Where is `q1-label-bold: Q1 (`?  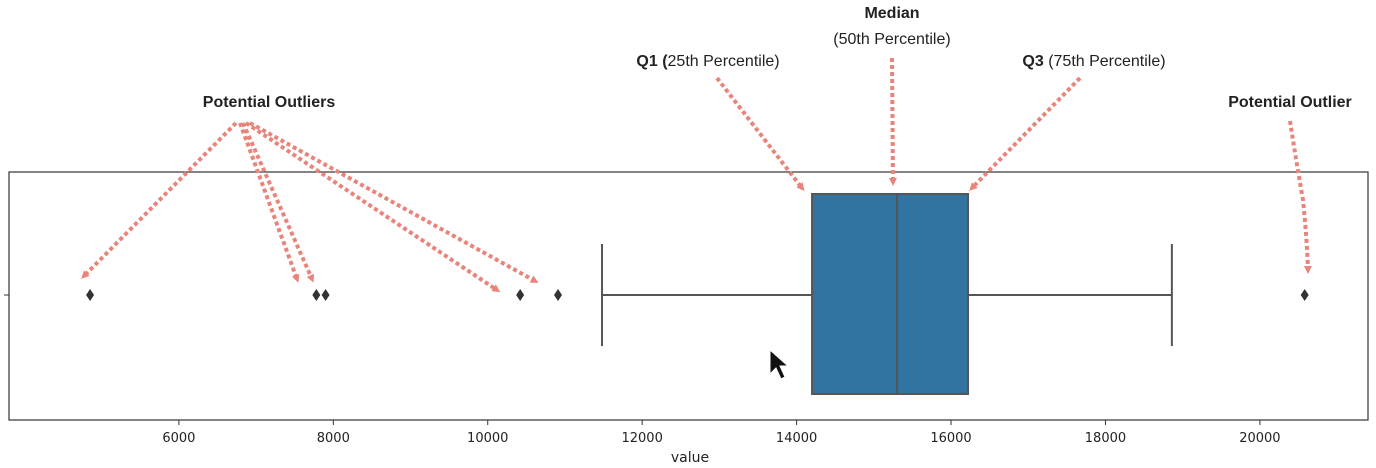 q1-label-bold: Q1 ( is located at coordinates (652, 61).